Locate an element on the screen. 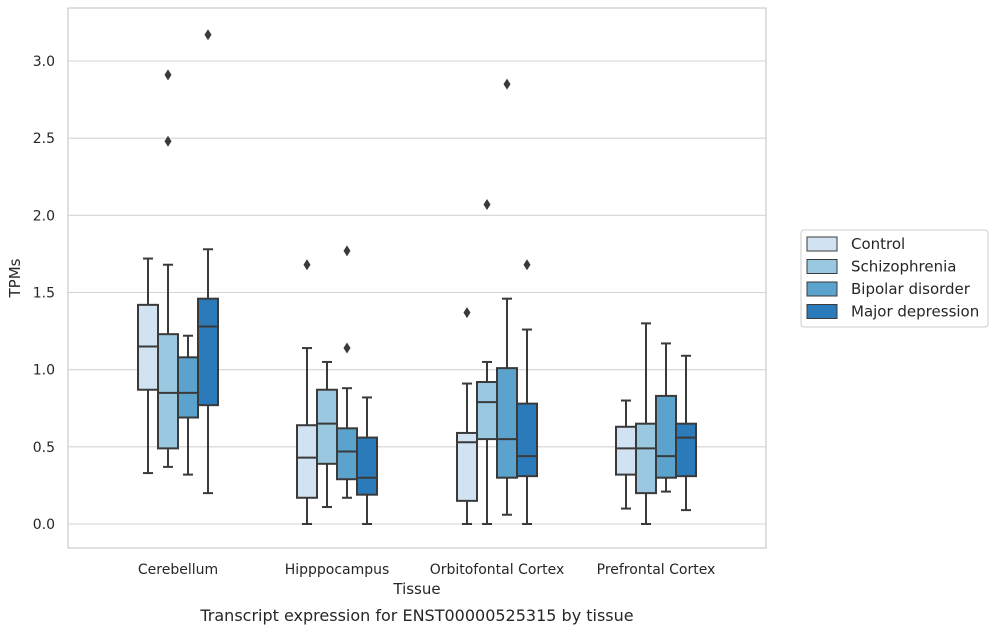  y-axis-label: TPMs is located at coordinates (15, 278).